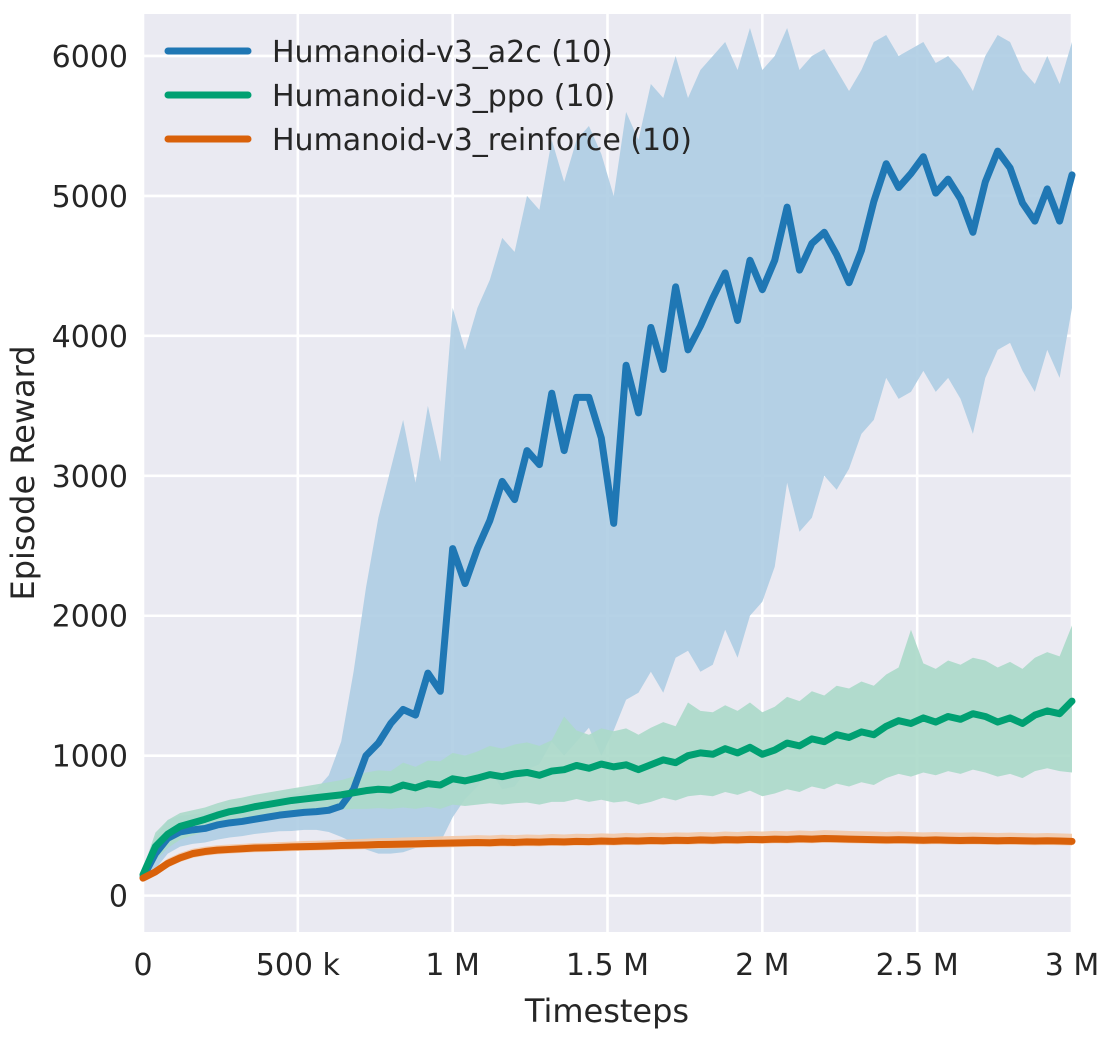 The image size is (1114, 1049). Describe the element at coordinates (917, 965) in the screenshot. I see `x-tick-label: 2.5 M` at that location.